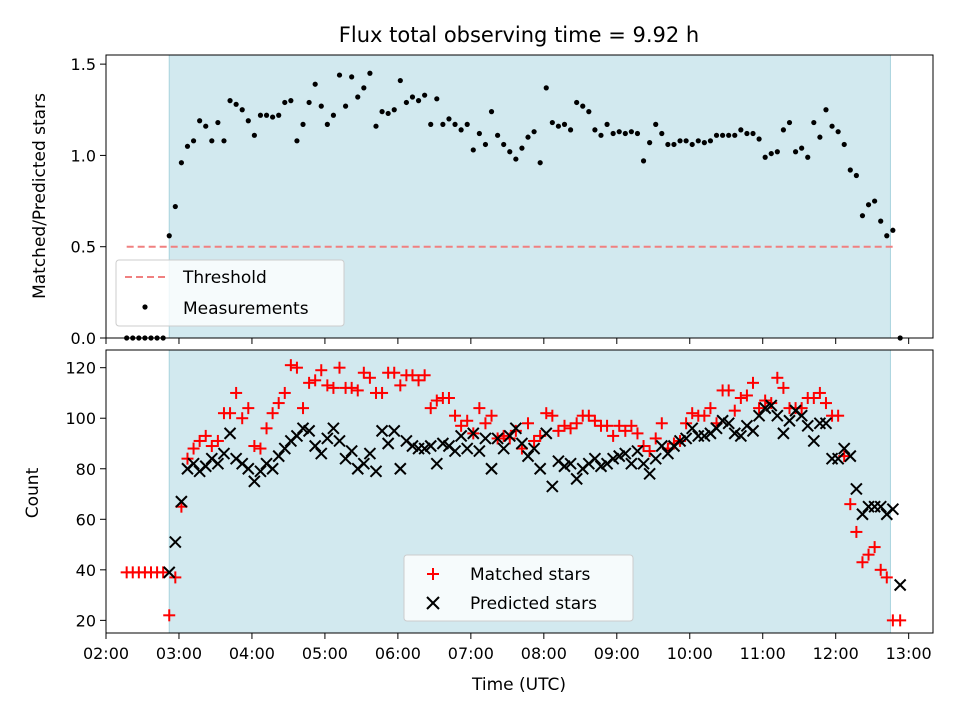 The image size is (960, 725). Describe the element at coordinates (519, 35) in the screenshot. I see `chart-title: Flux total observing time = 9.92 h` at that location.